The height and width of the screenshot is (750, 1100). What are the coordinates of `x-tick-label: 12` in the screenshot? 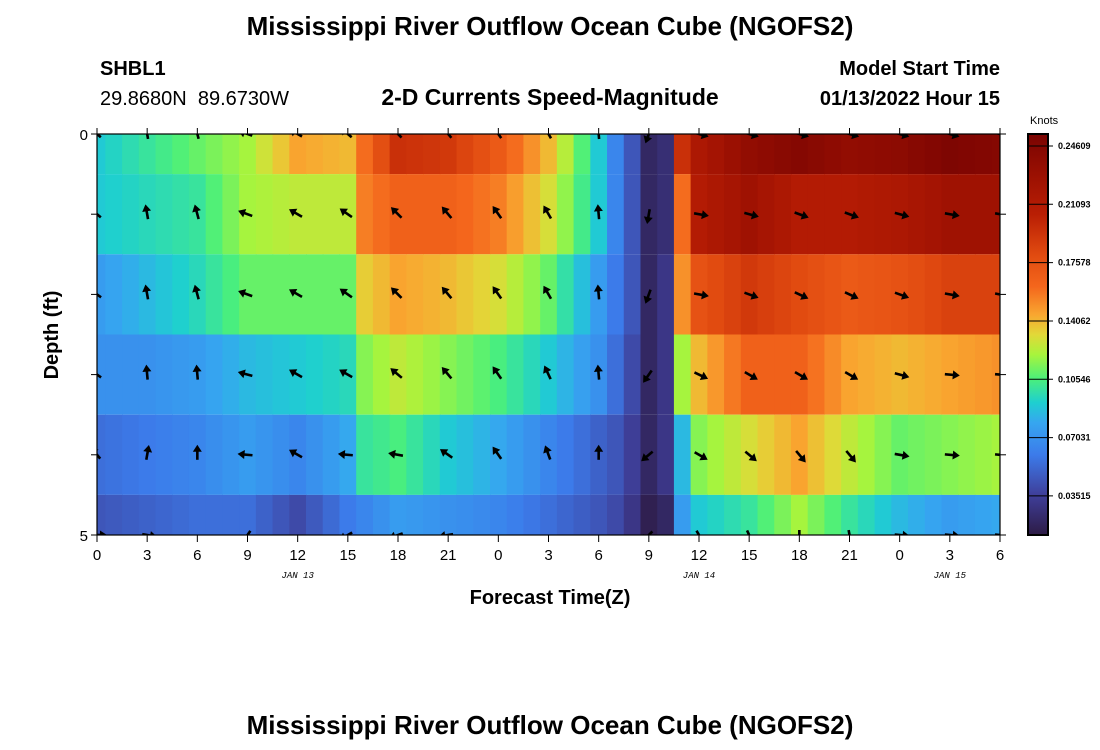 It's located at (297, 555).